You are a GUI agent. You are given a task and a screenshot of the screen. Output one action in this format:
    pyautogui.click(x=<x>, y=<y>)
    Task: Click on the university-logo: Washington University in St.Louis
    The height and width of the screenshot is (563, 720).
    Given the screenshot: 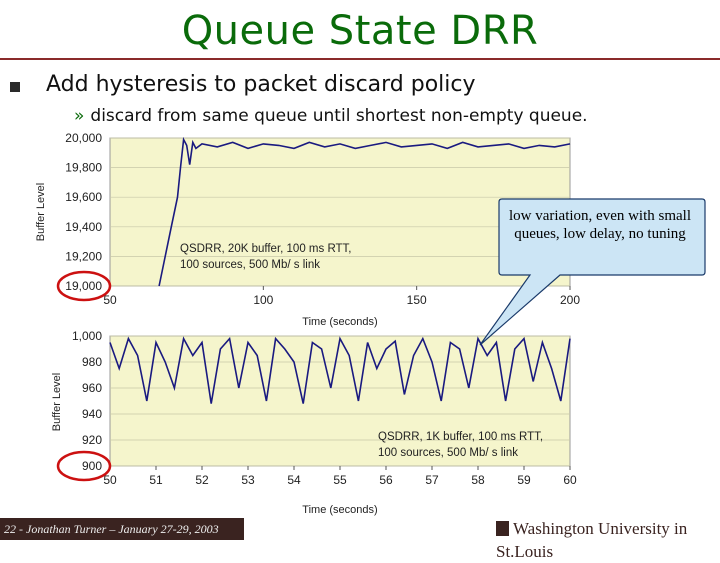 What is the action you would take?
    pyautogui.click(x=608, y=539)
    